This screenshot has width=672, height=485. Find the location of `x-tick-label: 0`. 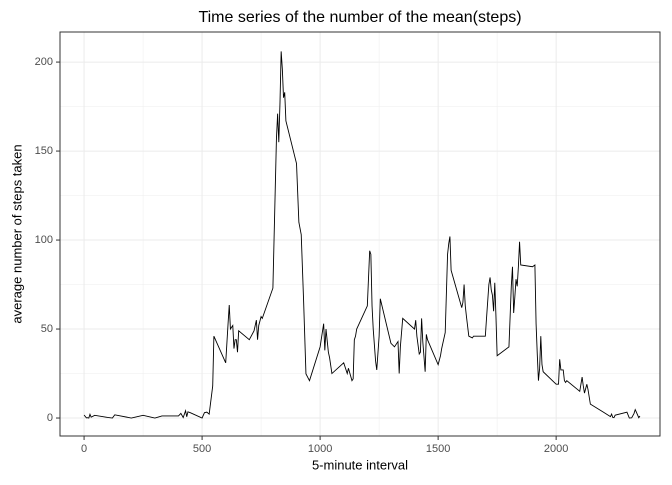

x-tick-label: 0 is located at coordinates (84, 449).